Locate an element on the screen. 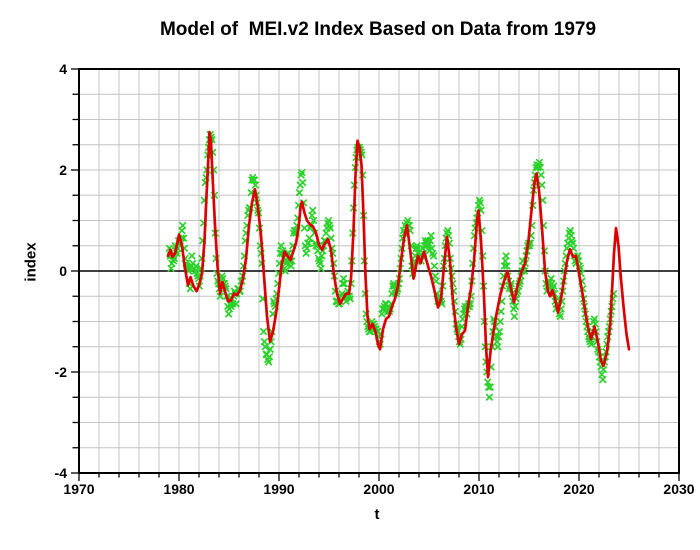  x-tick-label: 2030 is located at coordinates (678, 489).